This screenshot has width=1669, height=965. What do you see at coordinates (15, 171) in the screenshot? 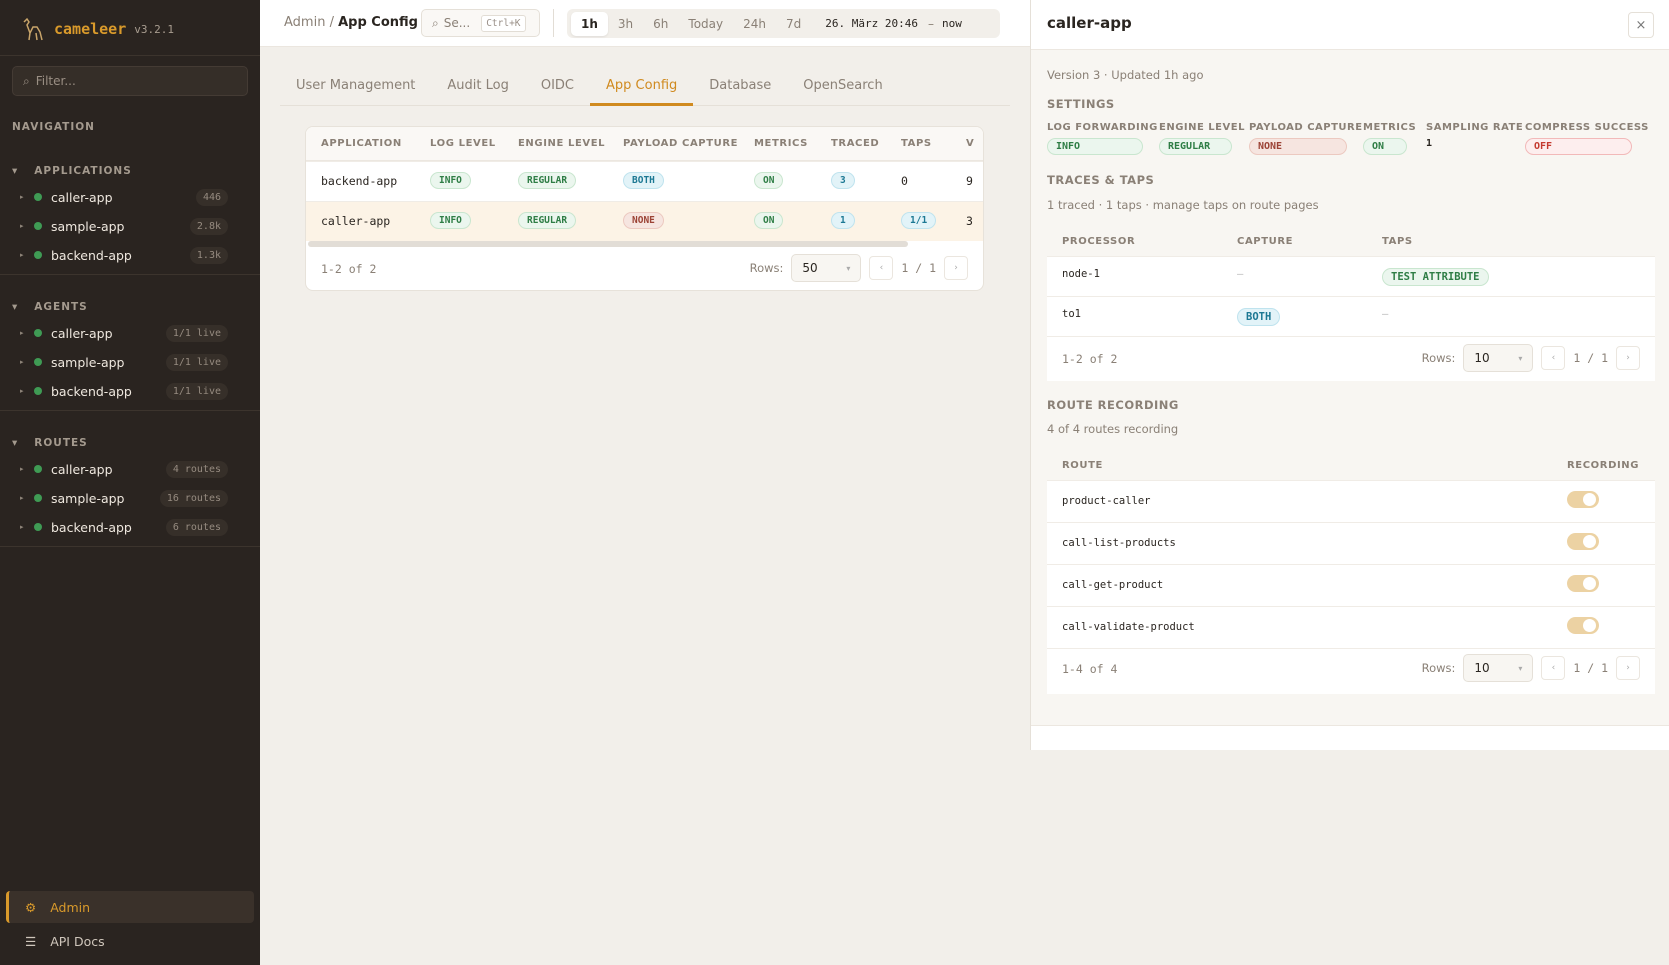
I see `collapse-caret-icon: ▾` at bounding box center [15, 171].